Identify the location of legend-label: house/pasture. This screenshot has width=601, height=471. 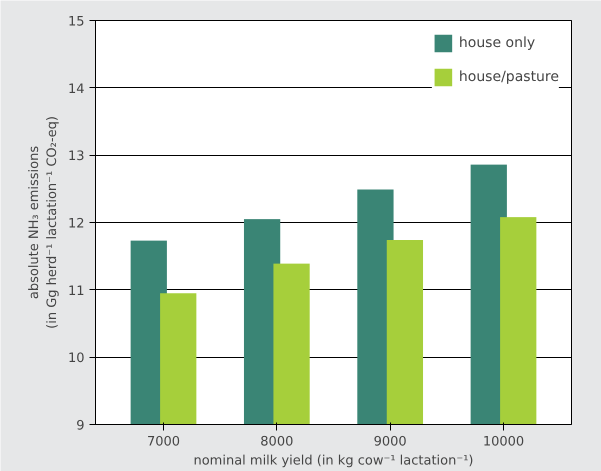
(508, 77).